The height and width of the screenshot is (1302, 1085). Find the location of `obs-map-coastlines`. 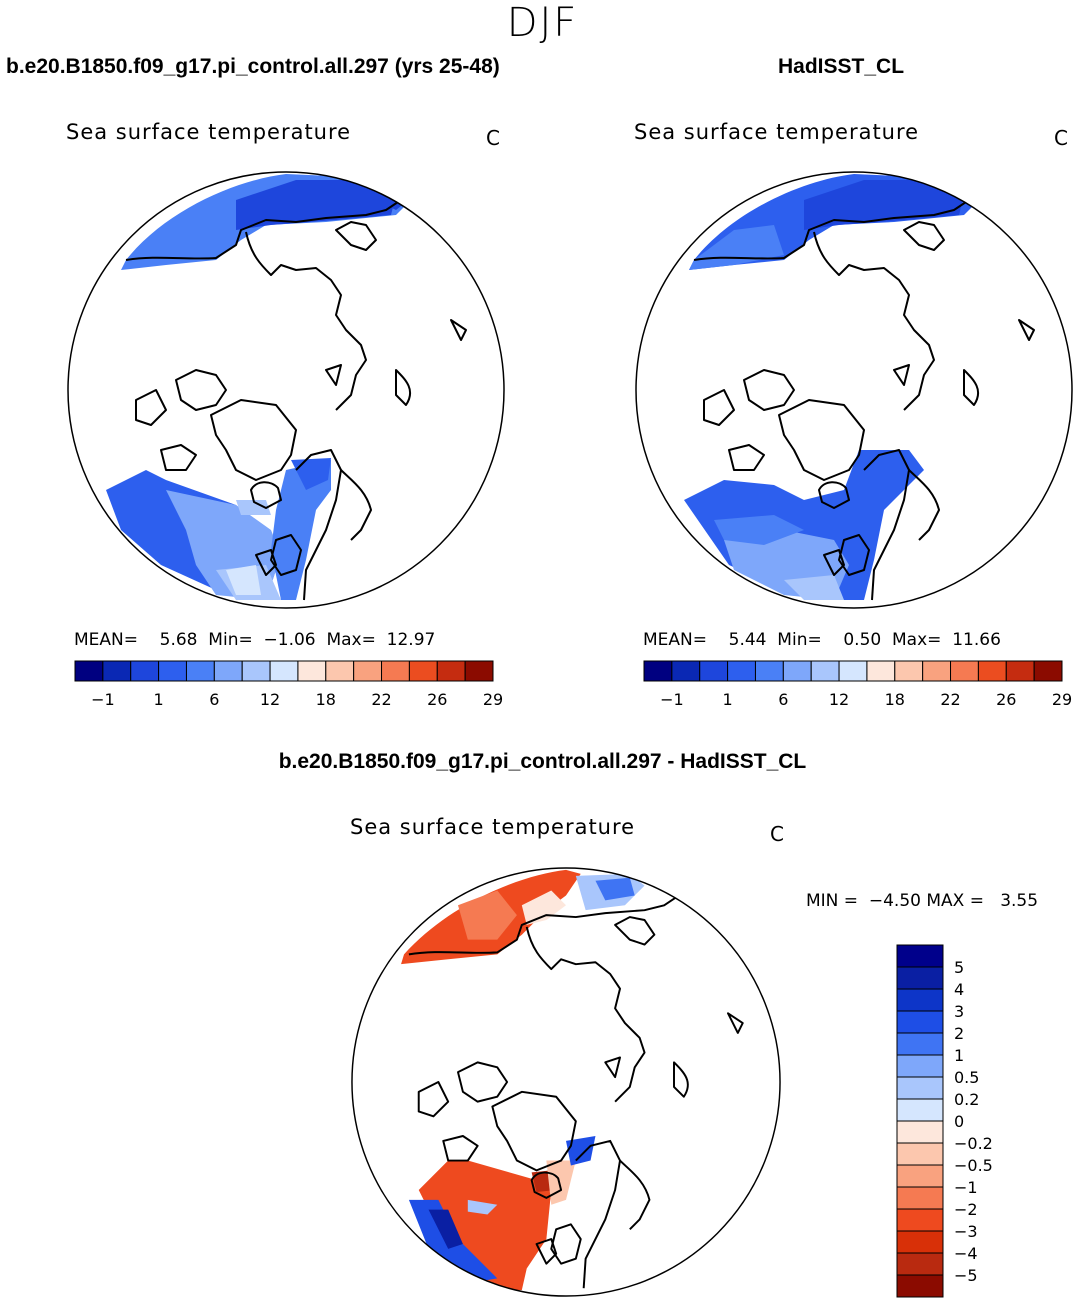

obs-map-coastlines is located at coordinates (864, 400).